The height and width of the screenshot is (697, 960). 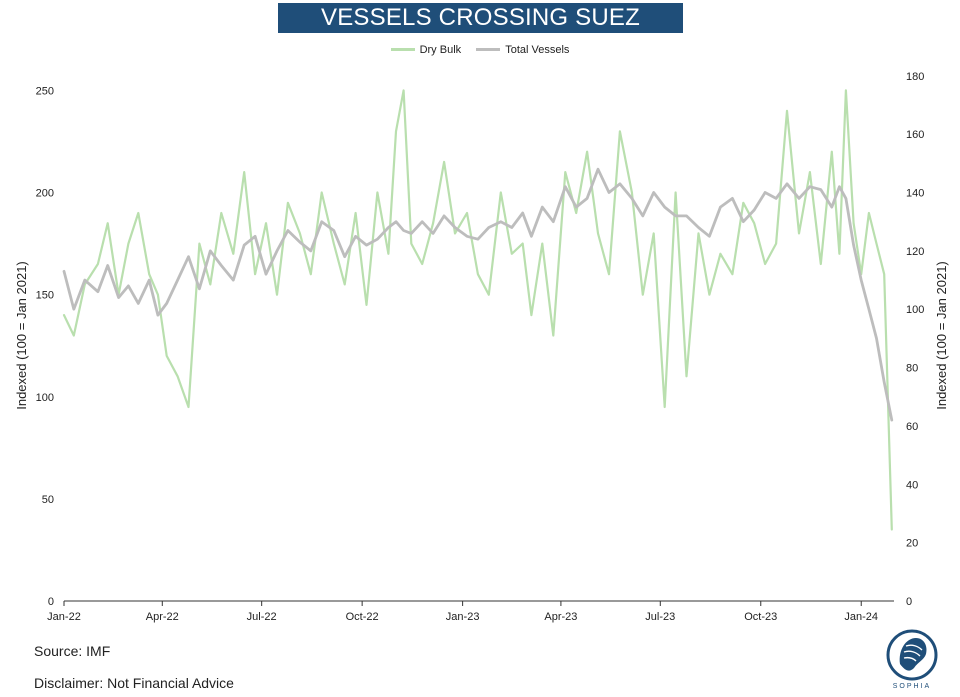 What do you see at coordinates (64, 617) in the screenshot?
I see `x-tick-label: Jan-22` at bounding box center [64, 617].